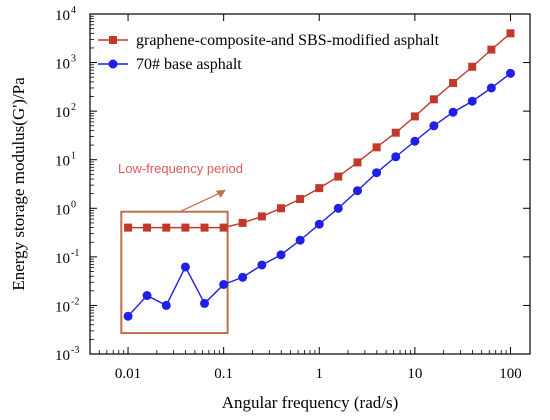  Describe the element at coordinates (75, 301) in the screenshot. I see `y-tick-exponent: -2` at that location.